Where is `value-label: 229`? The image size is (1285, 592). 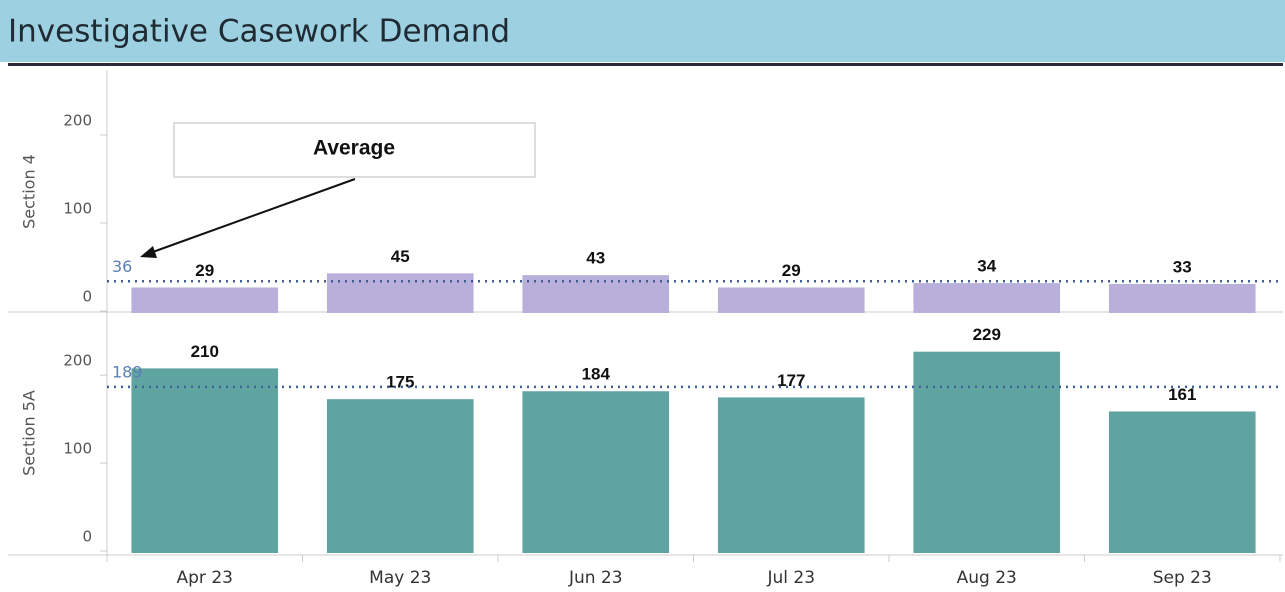 value-label: 229 is located at coordinates (987, 334).